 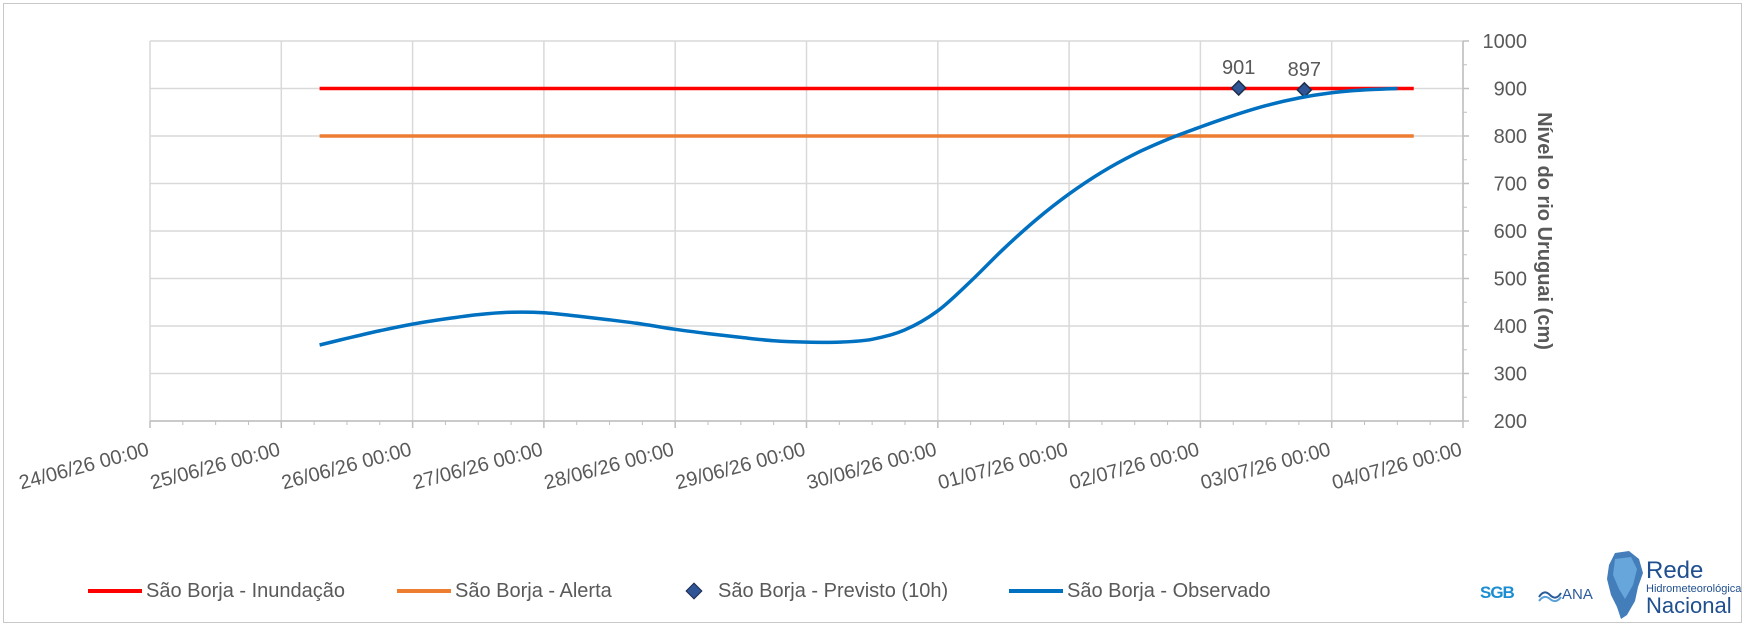 I want to click on x-tick-label: 01/07/26 00:00, so click(x=1003, y=467).